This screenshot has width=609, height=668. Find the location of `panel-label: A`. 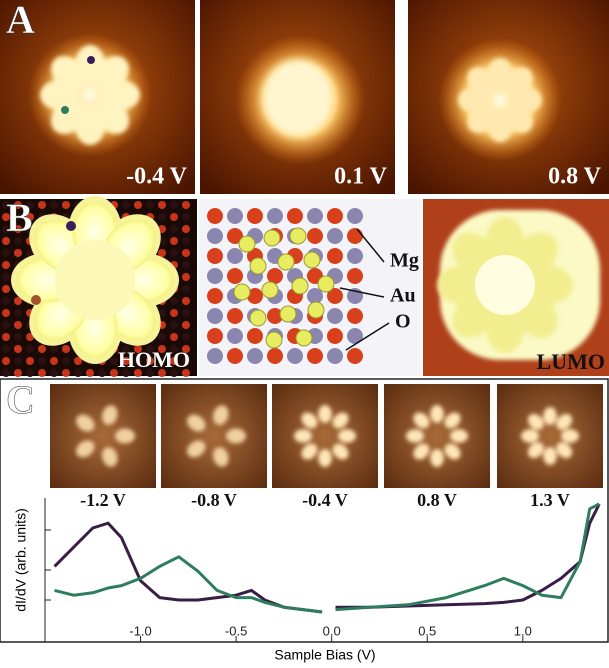

panel-label: A is located at coordinates (20, 21).